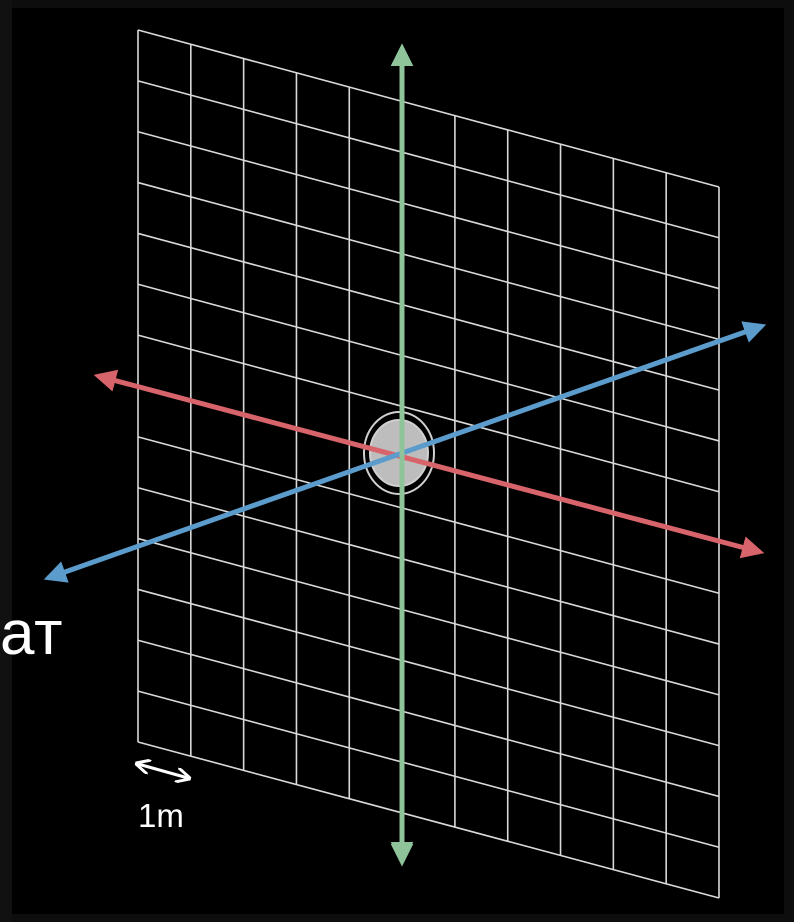 The image size is (794, 922). Describe the element at coordinates (397, 4) in the screenshot. I see `top-frame` at that location.